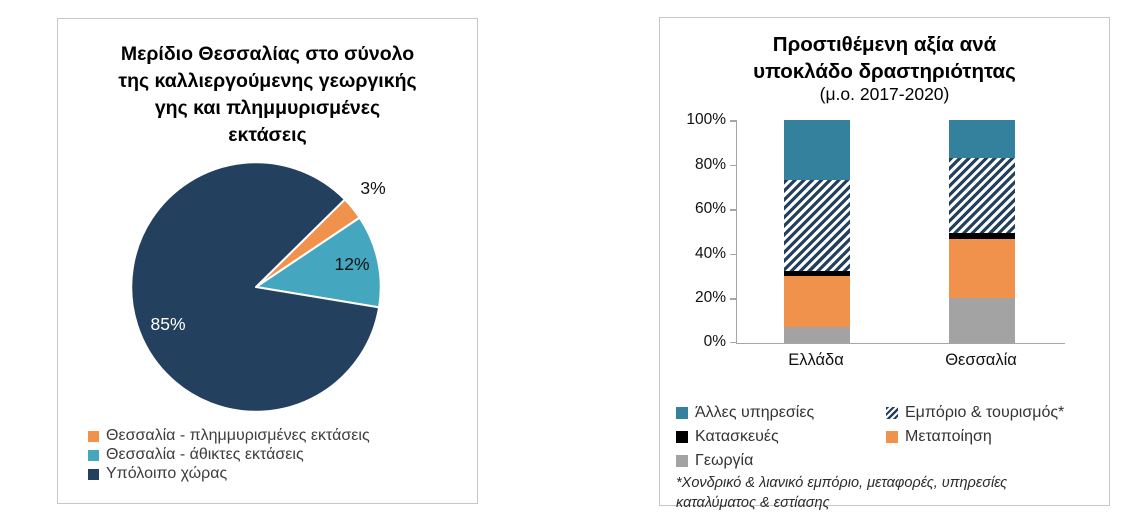  Describe the element at coordinates (714, 342) in the screenshot. I see `y-axis-tick-label-0: 0%` at that location.